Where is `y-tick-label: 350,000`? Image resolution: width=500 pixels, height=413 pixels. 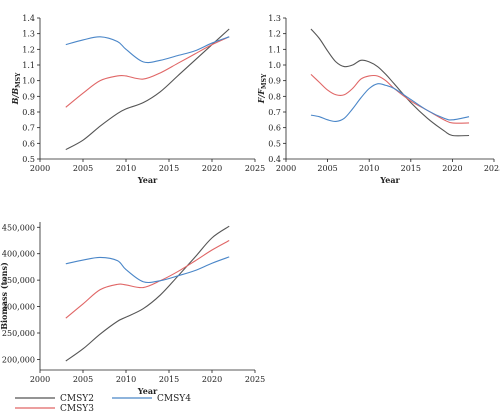 y-tick-label: 350,000 is located at coordinates (18, 280).